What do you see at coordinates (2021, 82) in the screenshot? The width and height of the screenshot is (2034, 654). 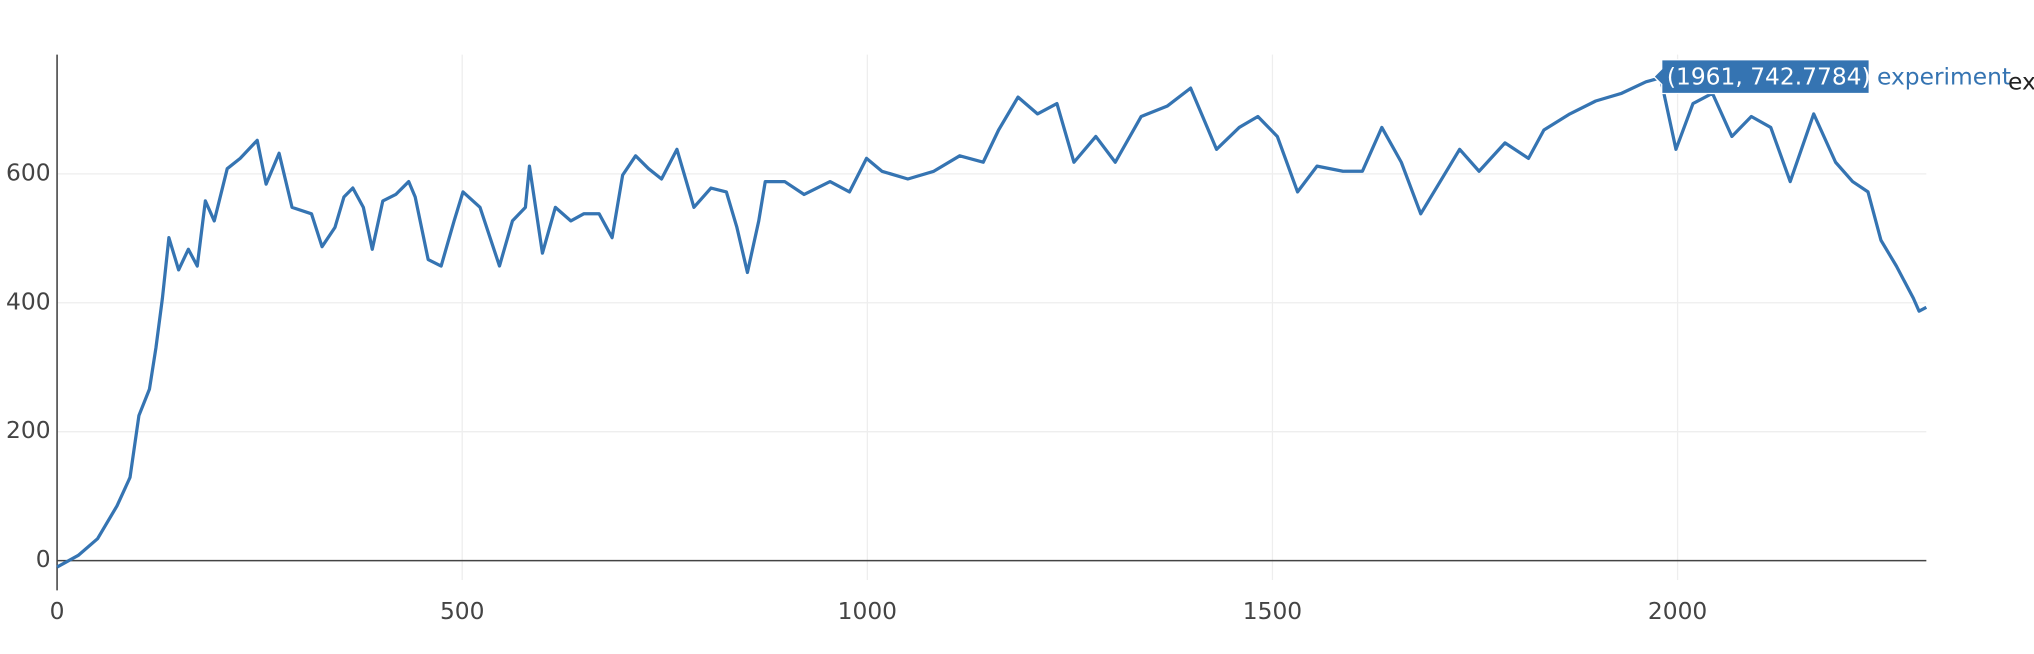 I see `legend-entry: experiment` at bounding box center [2021, 82].